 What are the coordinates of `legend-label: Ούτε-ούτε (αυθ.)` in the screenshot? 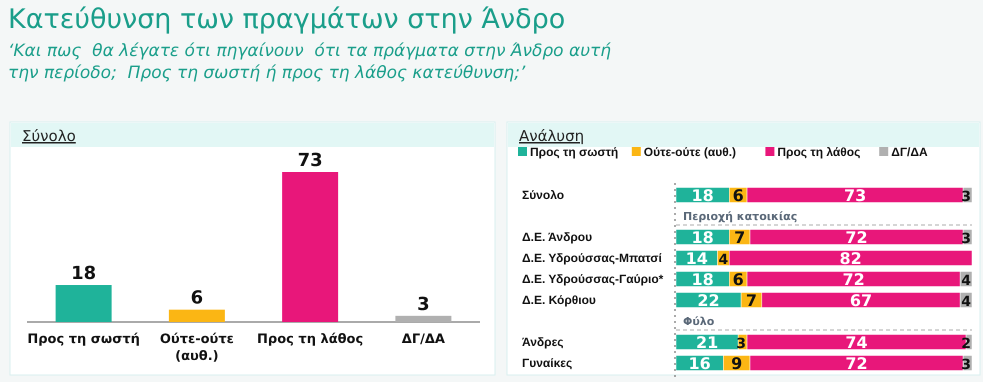 It's located at (690, 152).